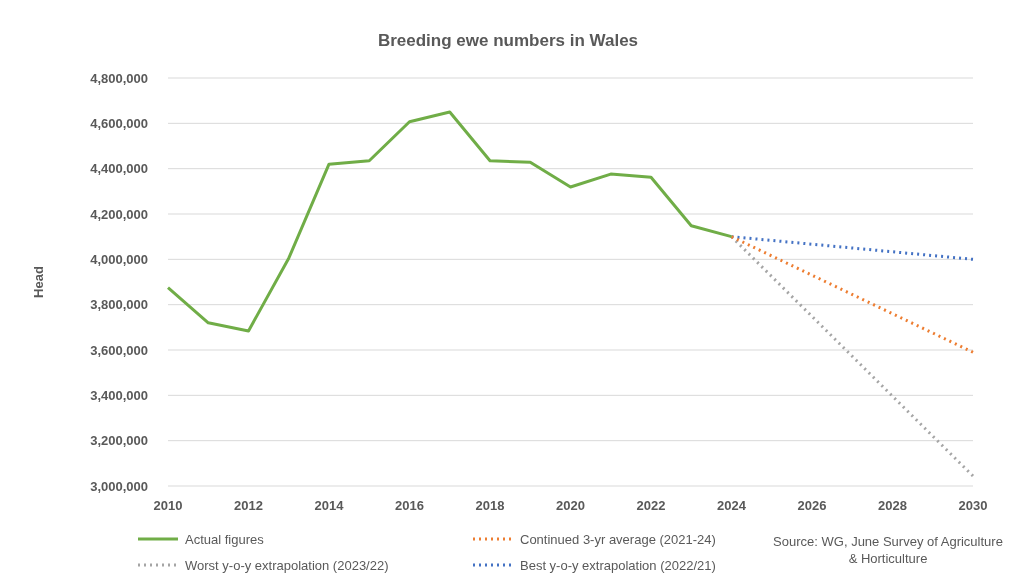 The image size is (1016, 579). I want to click on y-tick-label: 3,800,000, so click(119, 305).